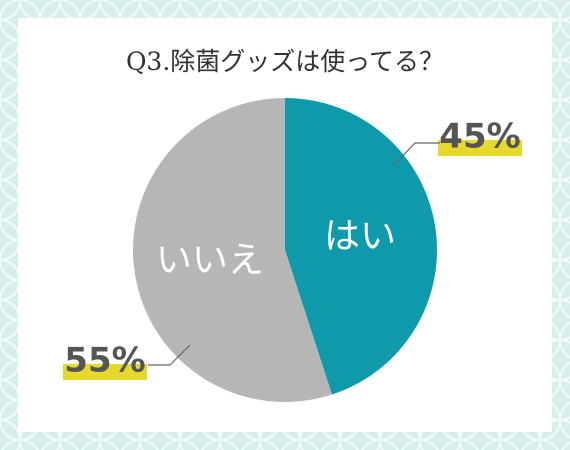 This screenshot has width=570, height=450. What do you see at coordinates (360, 236) in the screenshot?
I see `category-label: はい` at bounding box center [360, 236].